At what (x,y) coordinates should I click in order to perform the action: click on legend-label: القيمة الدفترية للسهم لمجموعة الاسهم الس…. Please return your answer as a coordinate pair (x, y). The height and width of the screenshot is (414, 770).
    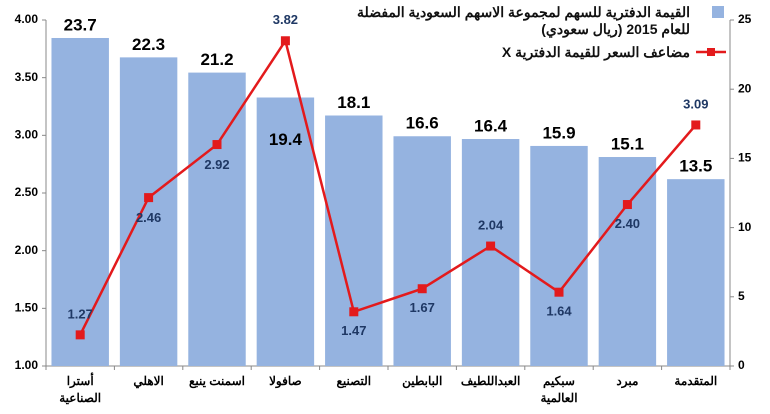
    Looking at the image, I should click on (523, 20).